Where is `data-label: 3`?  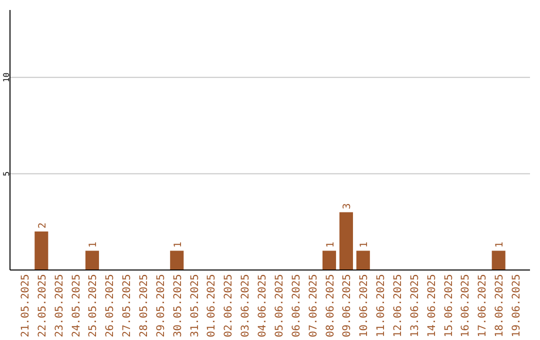
data-label: 3 is located at coordinates (348, 206).